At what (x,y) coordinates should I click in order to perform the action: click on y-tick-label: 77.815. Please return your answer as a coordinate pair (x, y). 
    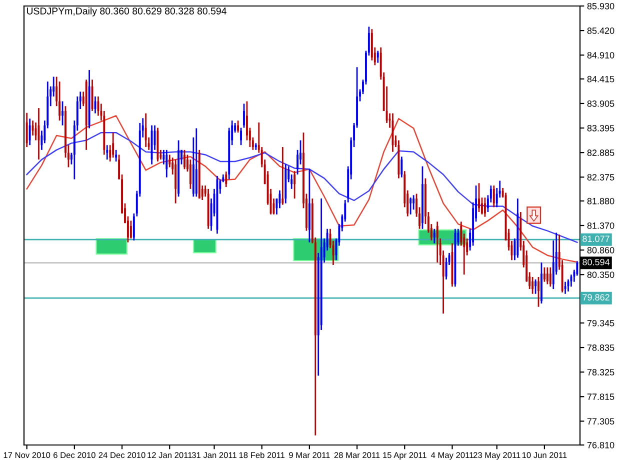
    Looking at the image, I should click on (600, 397).